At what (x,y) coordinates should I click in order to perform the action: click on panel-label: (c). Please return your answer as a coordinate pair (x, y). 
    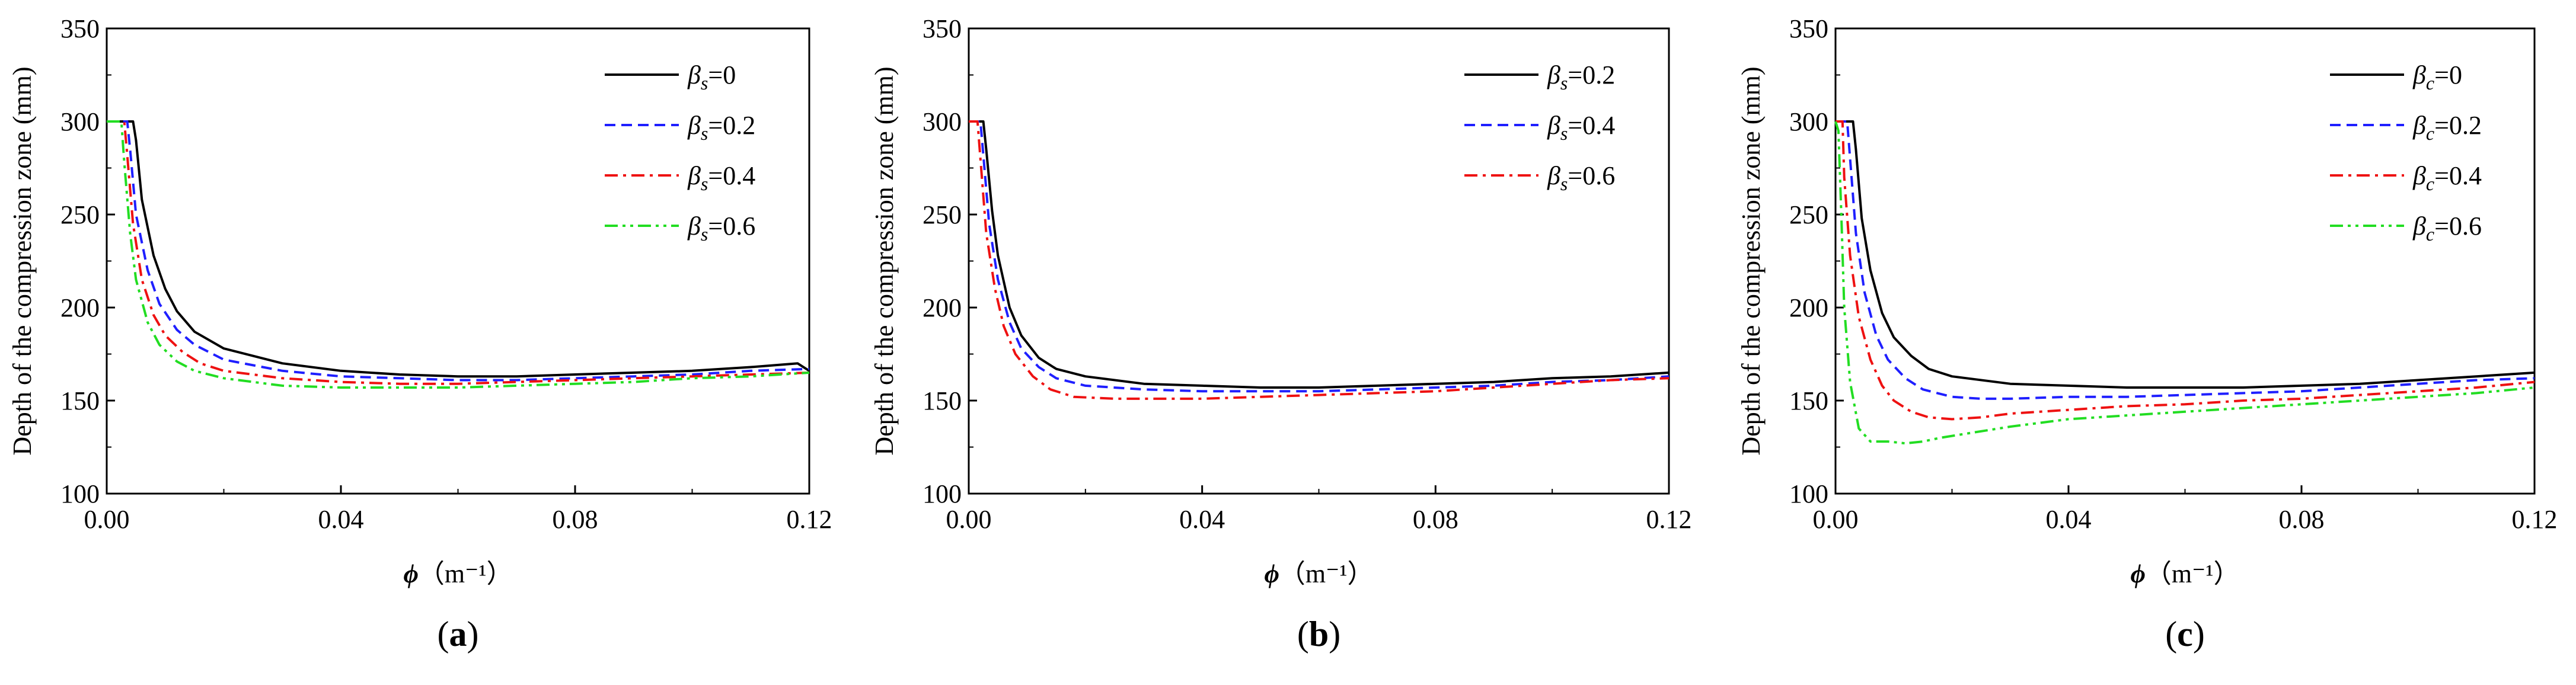
    Looking at the image, I should click on (2185, 634).